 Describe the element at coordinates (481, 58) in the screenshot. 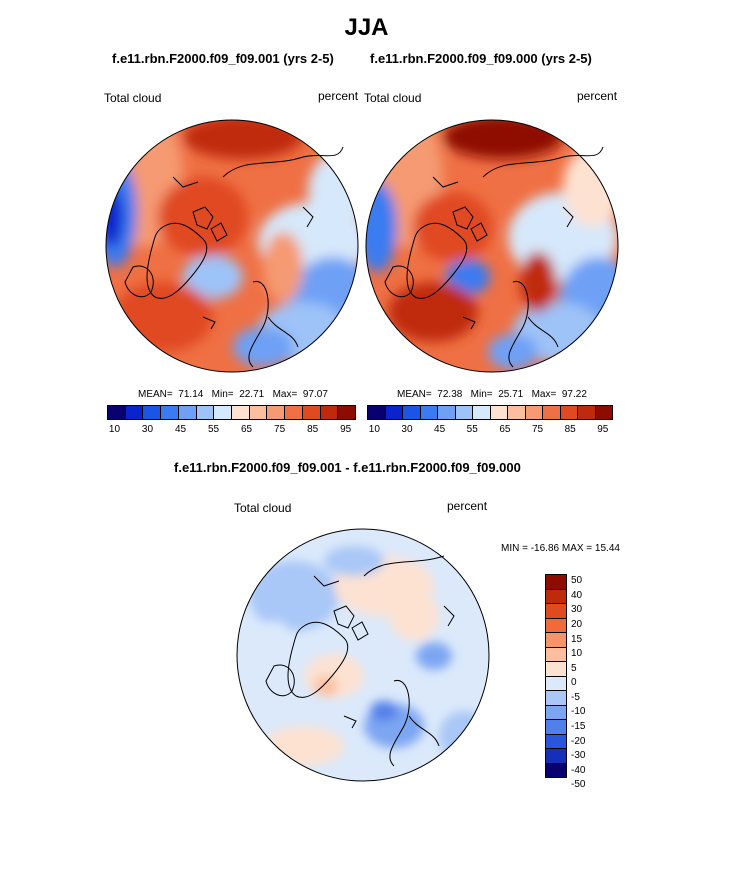

I see `panel2-subtitle: f.e11.rbn.F2000.f09_f09.000 (yrs 2-5)` at that location.